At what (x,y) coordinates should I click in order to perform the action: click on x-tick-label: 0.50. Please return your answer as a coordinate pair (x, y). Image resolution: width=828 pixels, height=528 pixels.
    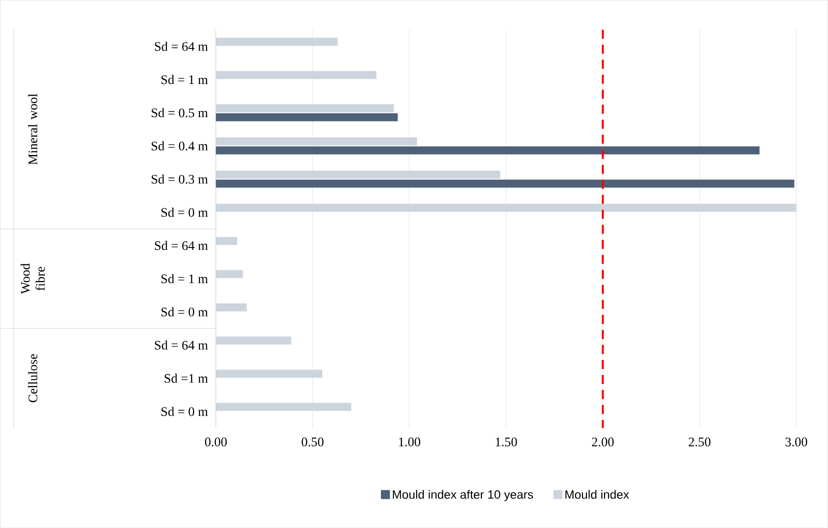
    Looking at the image, I should click on (313, 442).